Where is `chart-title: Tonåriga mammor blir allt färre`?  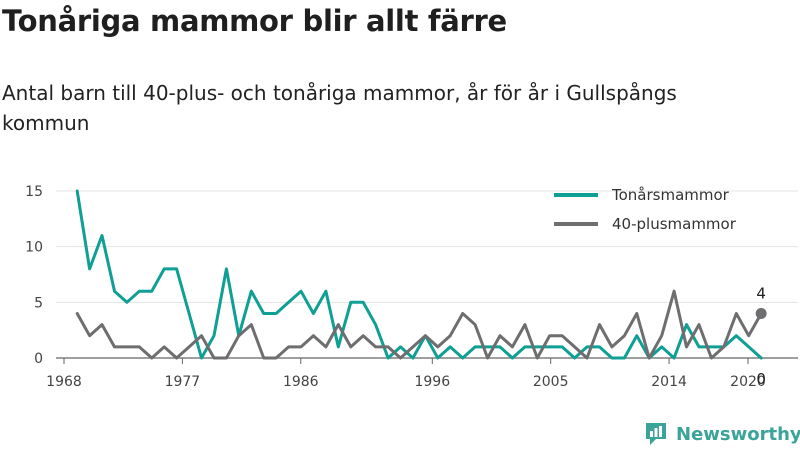 chart-title: Tonåriga mammor blir allt färre is located at coordinates (254, 21).